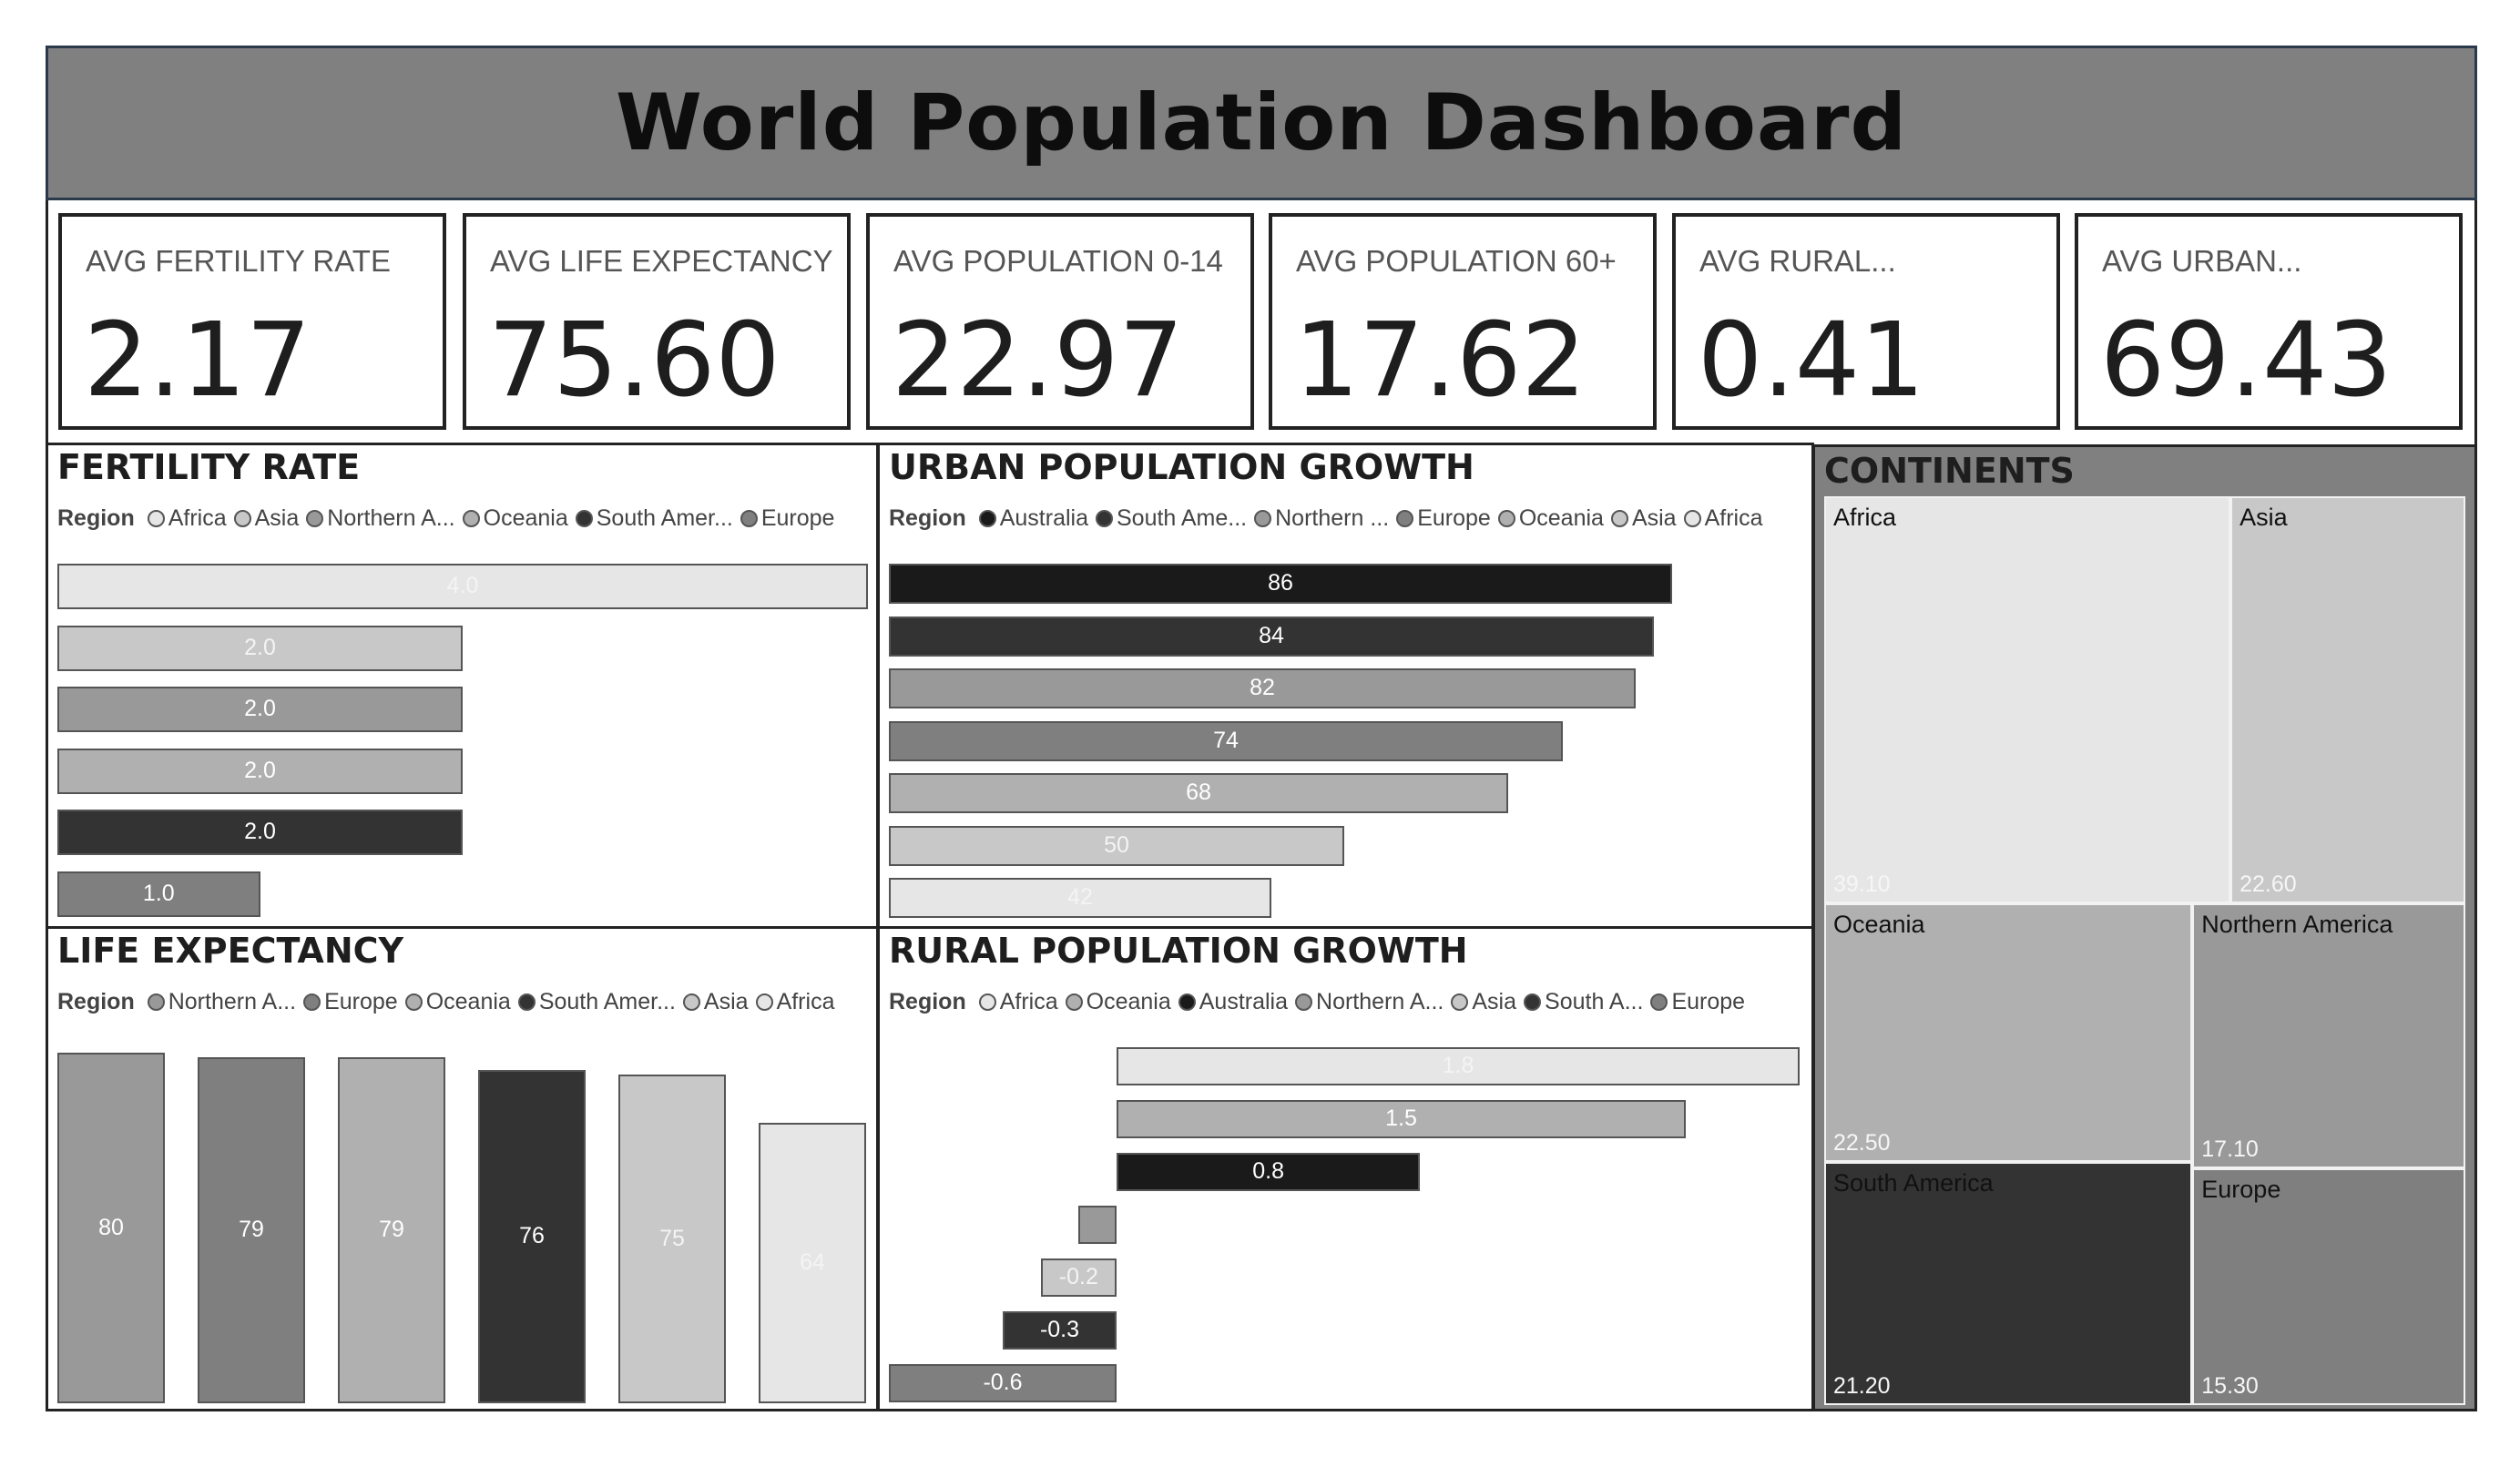 The height and width of the screenshot is (1457, 2520). Describe the element at coordinates (1058, 261) in the screenshot. I see `kpi-label: AVG POPULATION 0-14` at that location.